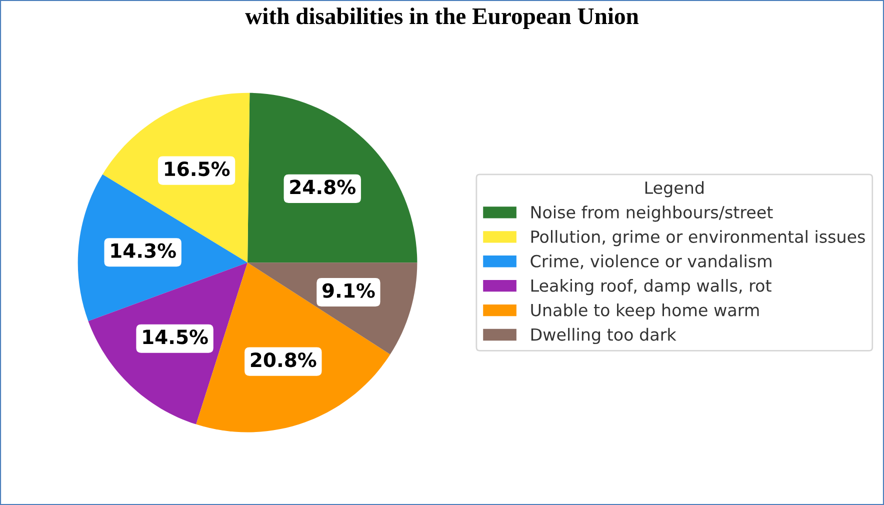 This screenshot has height=505, width=884. What do you see at coordinates (651, 262) in the screenshot?
I see `legend-label: Crime, violence or vandalism` at bounding box center [651, 262].